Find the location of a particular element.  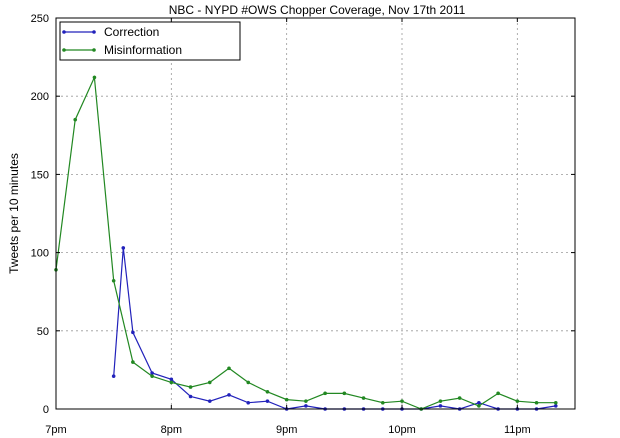

x-tick-label: 10pm is located at coordinates (402, 430).